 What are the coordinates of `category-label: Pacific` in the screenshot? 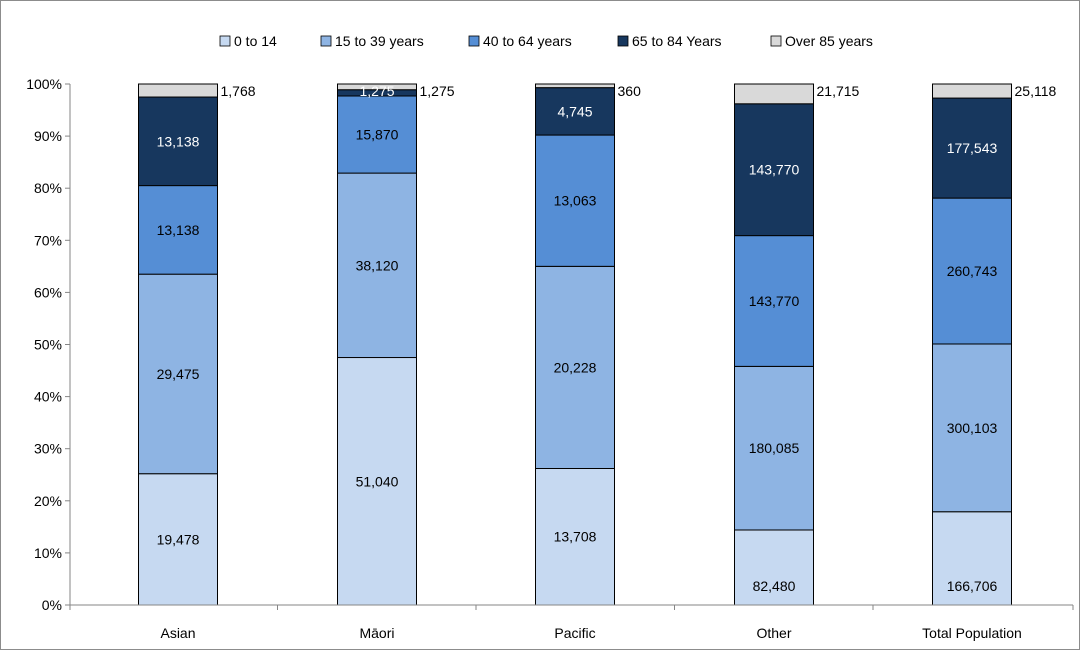 It's located at (574, 633).